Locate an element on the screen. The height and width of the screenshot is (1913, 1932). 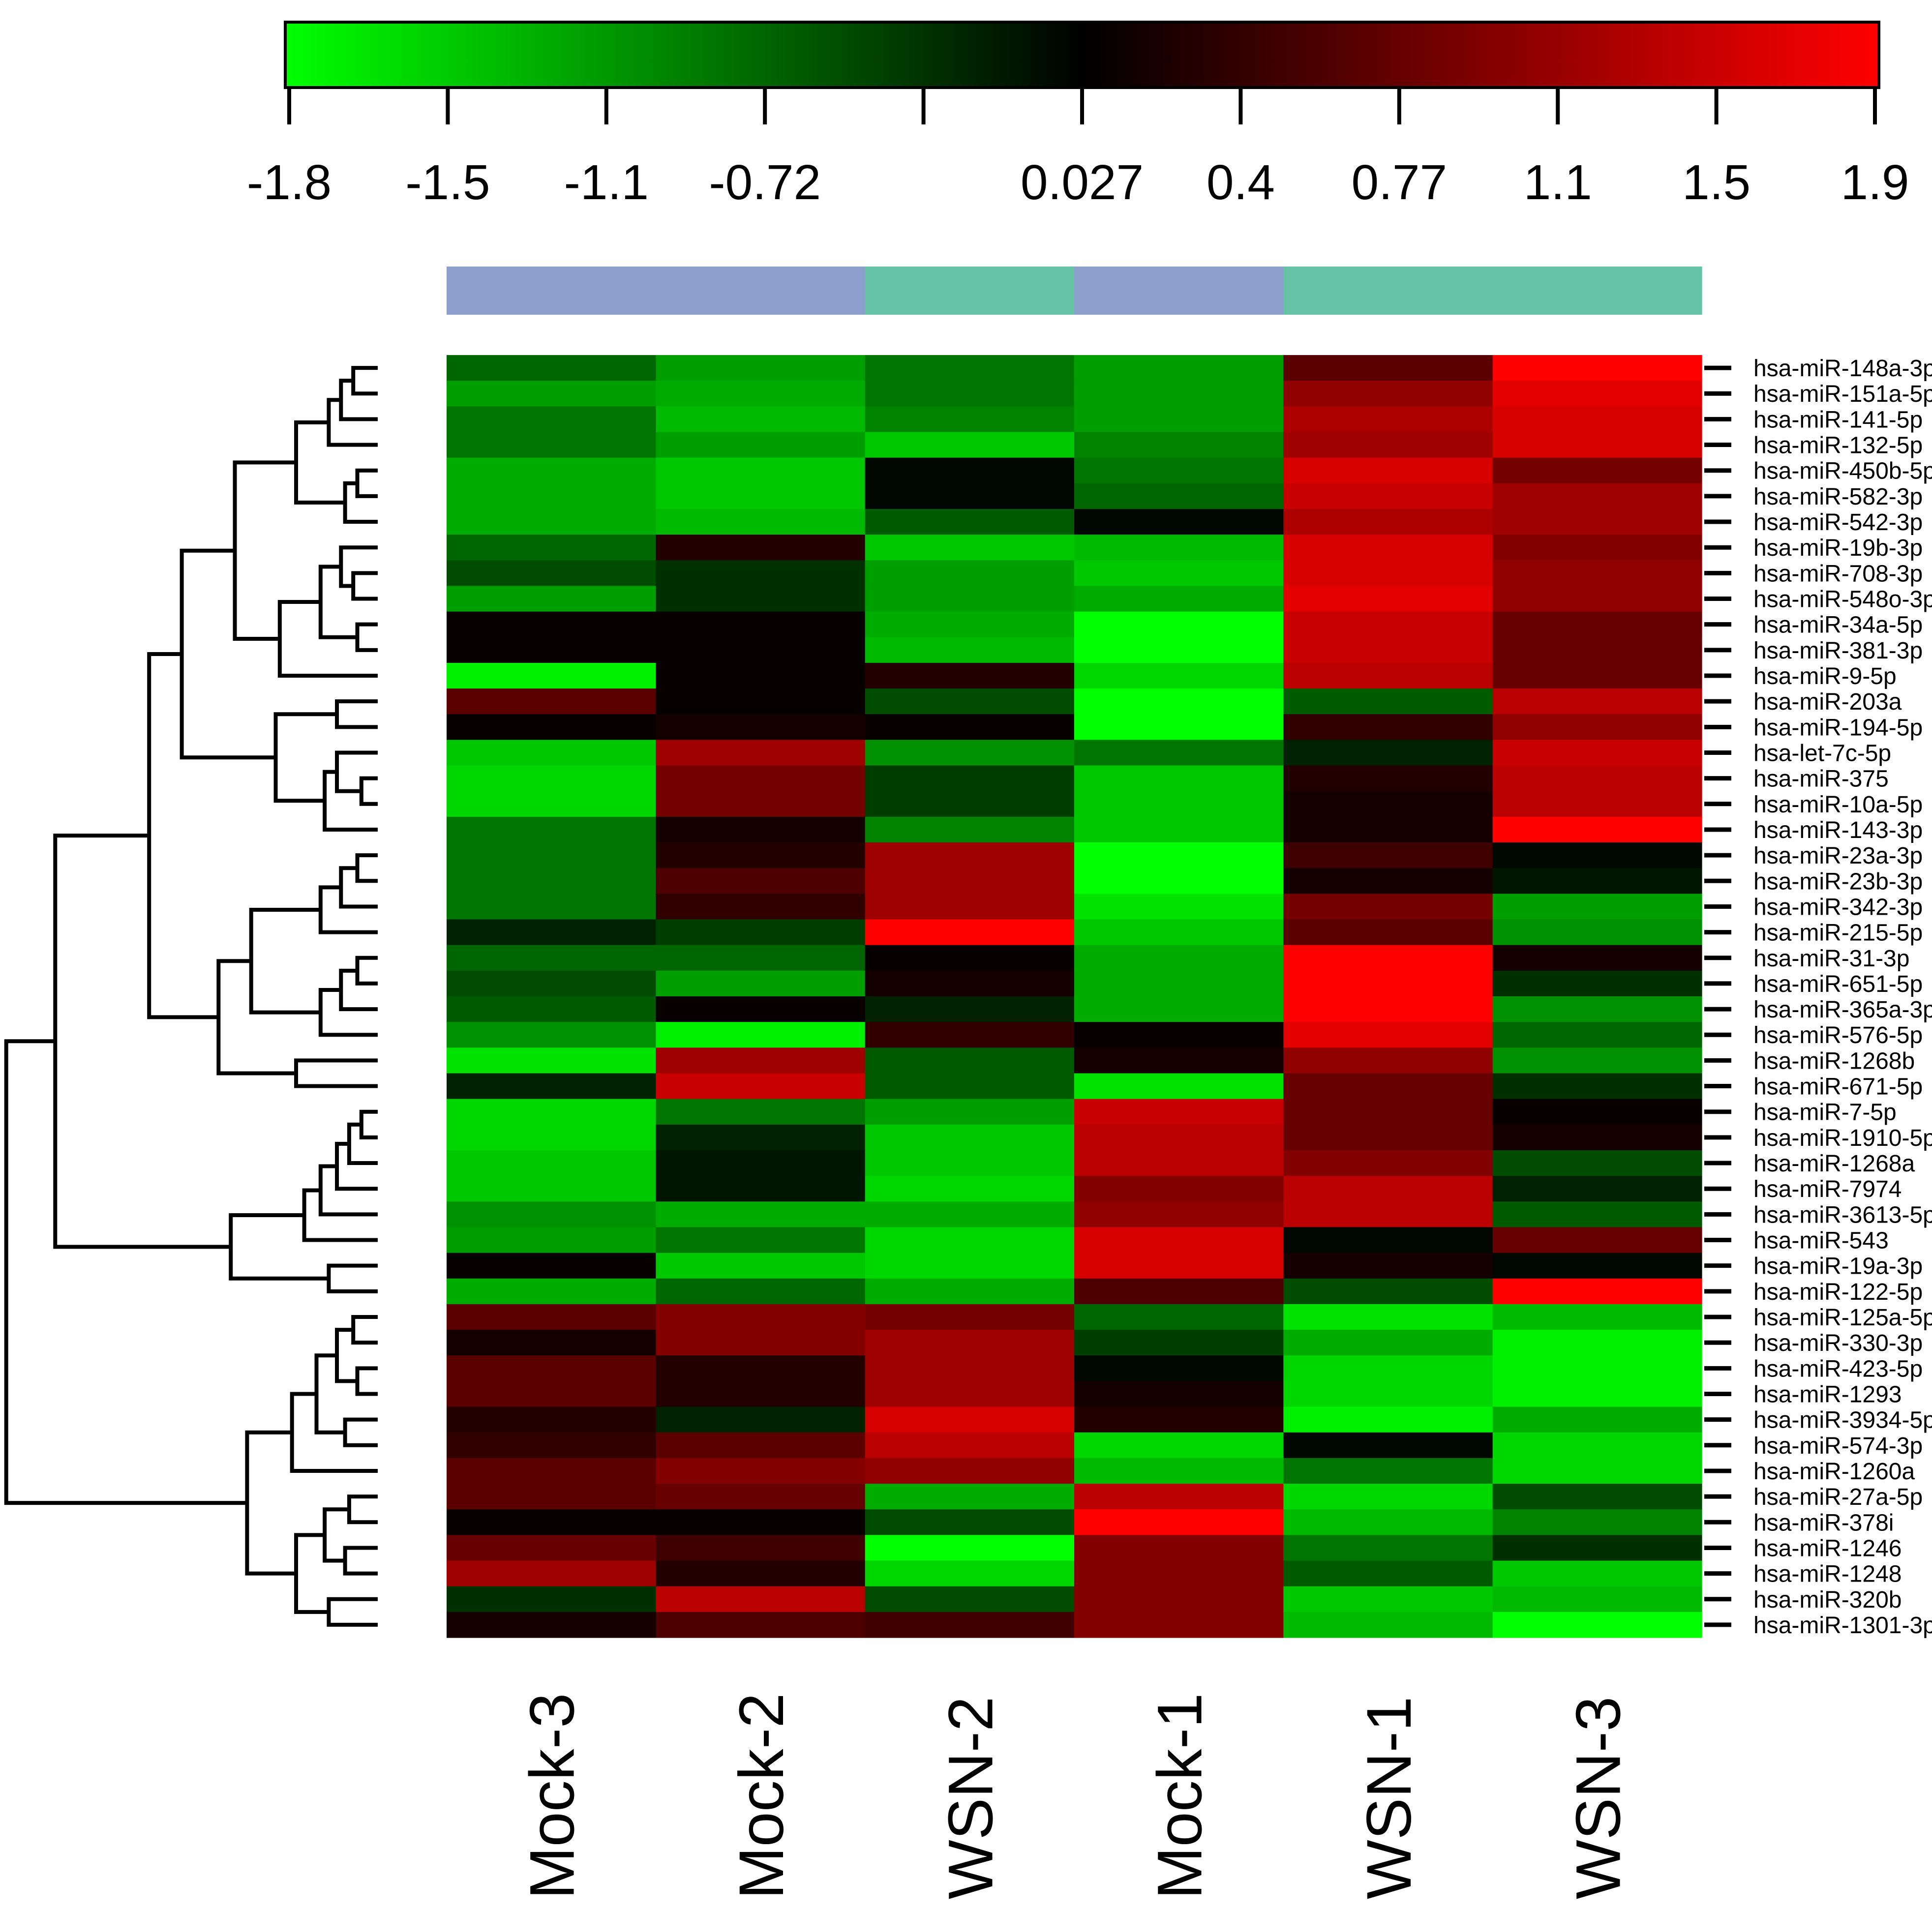
row-label: hsa-miR-450b-5p is located at coordinates (1842, 471).